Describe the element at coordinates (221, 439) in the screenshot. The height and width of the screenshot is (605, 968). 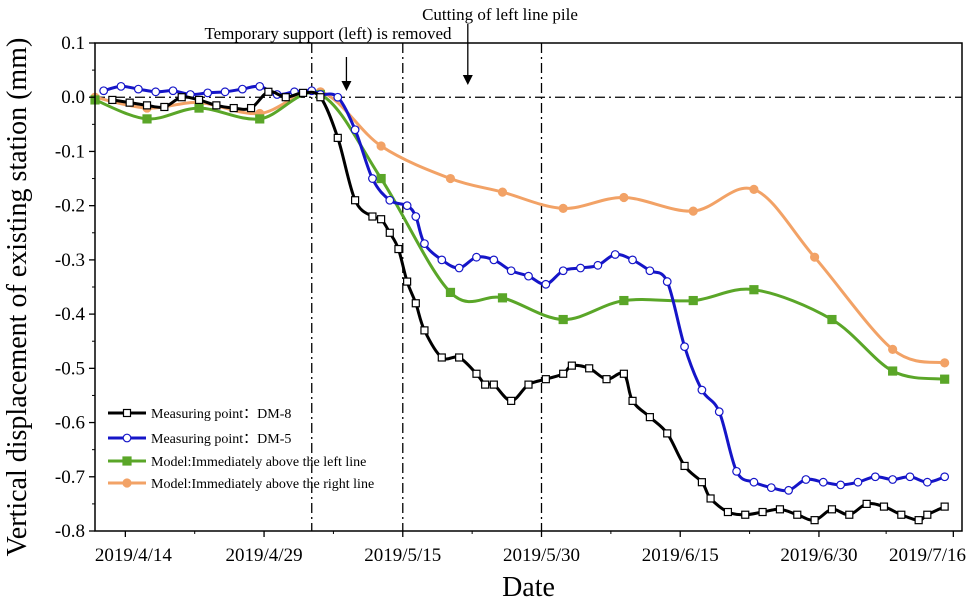
I see `legend-label-2: Measuring point：DM-5` at that location.